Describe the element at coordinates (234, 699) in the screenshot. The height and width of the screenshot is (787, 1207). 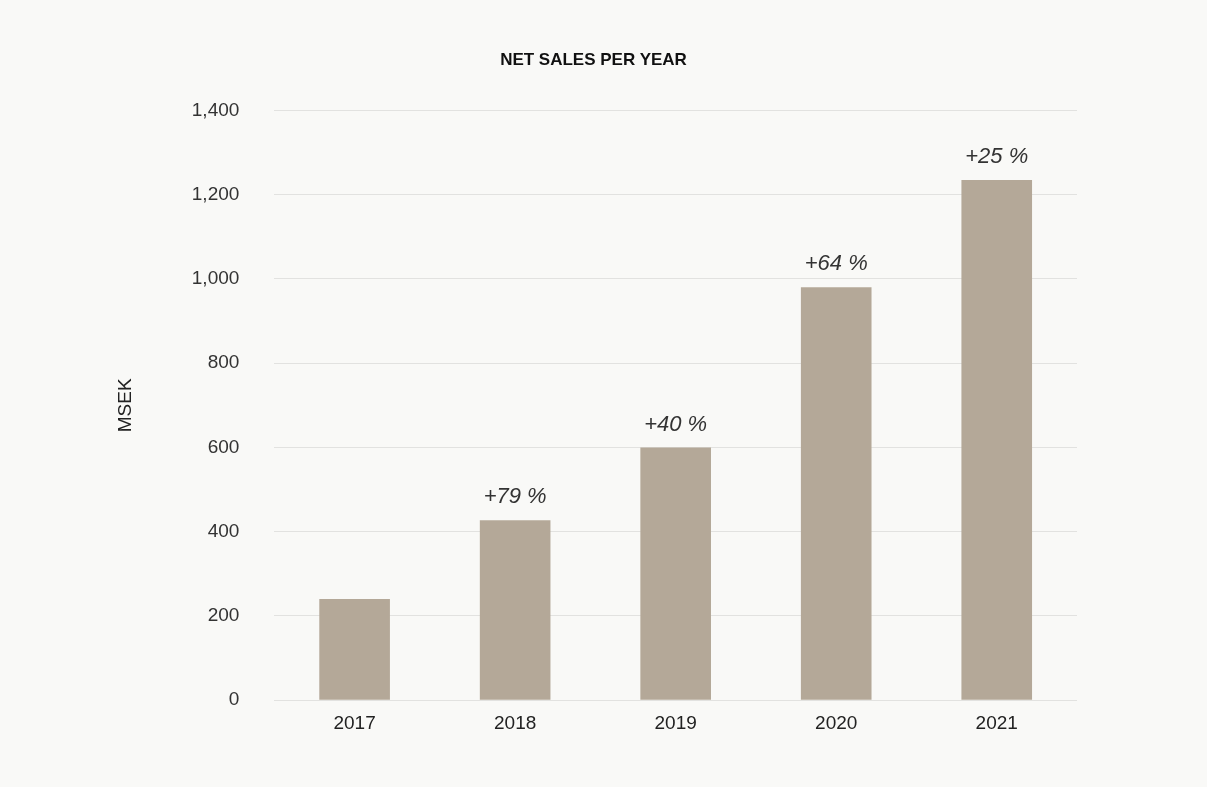
I see `y-tick-label: 0` at that location.